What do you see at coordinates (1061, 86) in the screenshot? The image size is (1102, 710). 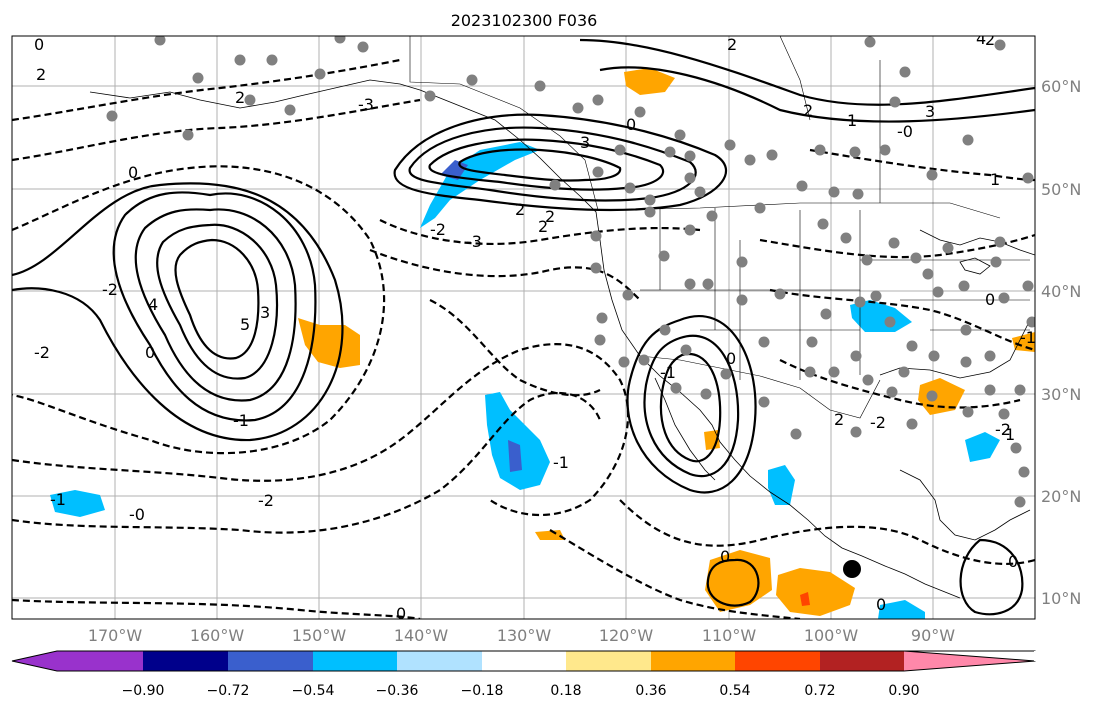 I see `lat-label: 60°N` at bounding box center [1061, 86].